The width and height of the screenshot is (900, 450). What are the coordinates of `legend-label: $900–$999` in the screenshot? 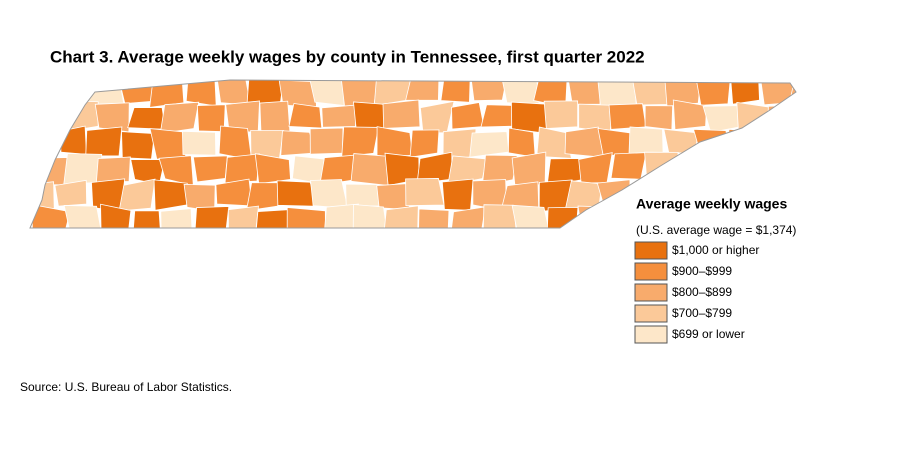 It's located at (702, 271).